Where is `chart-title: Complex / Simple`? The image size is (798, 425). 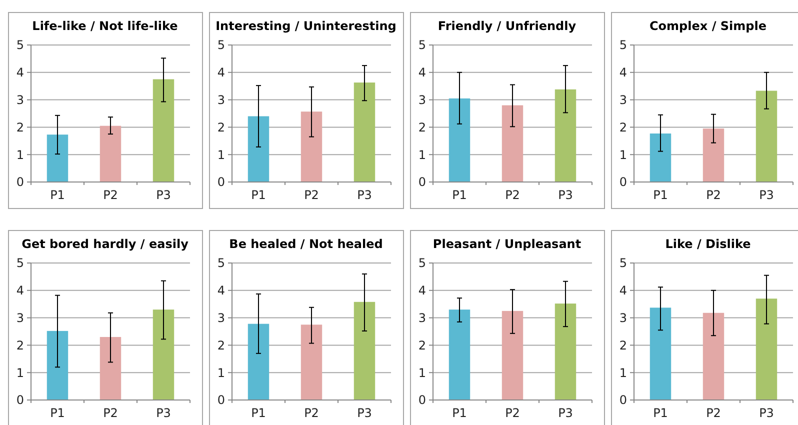 chart-title: Complex / Simple is located at coordinates (708, 26).